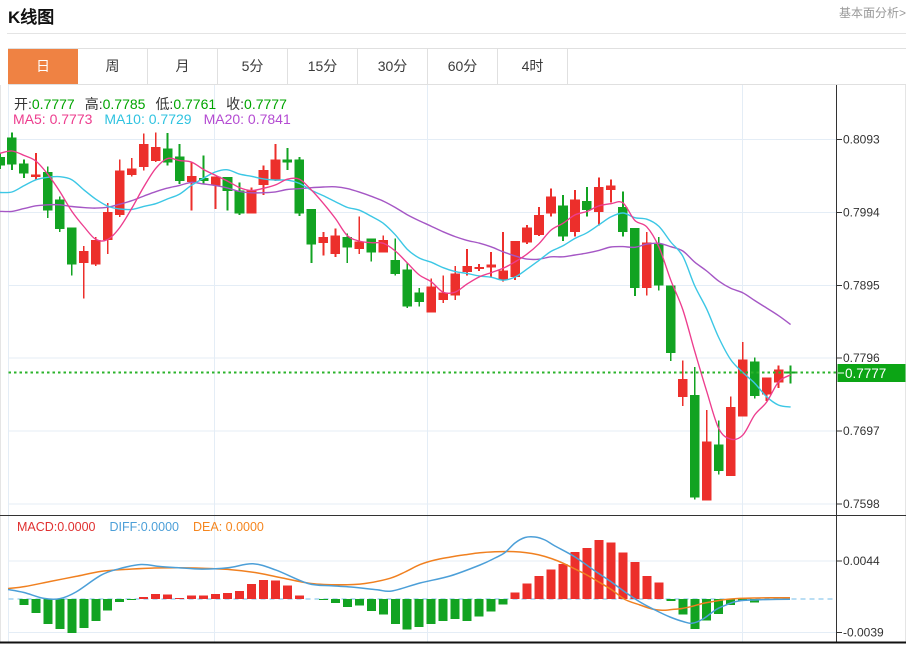  What do you see at coordinates (861, 561) in the screenshot?
I see `svg-text: 0.0044` at bounding box center [861, 561].